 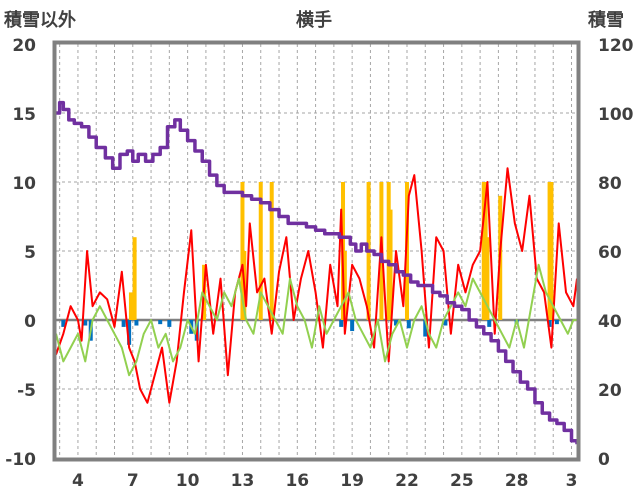 I want to click on left-y-axis: 20 15 10 5 0 -5 -10, so click(x=20, y=253).